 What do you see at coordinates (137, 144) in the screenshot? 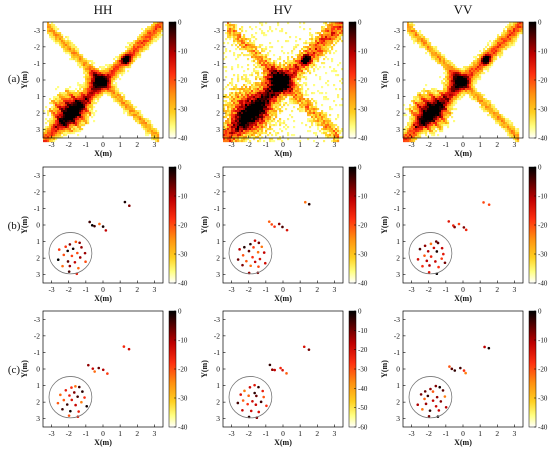
I see `panel-a-hh-xtick-label: 2` at bounding box center [137, 144].